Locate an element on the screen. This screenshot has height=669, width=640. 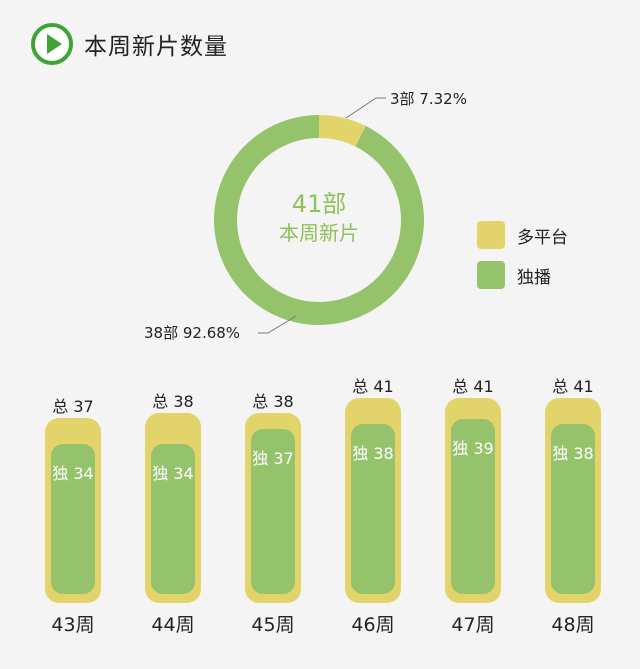
legend-swatch-exclusive is located at coordinates (491, 275).